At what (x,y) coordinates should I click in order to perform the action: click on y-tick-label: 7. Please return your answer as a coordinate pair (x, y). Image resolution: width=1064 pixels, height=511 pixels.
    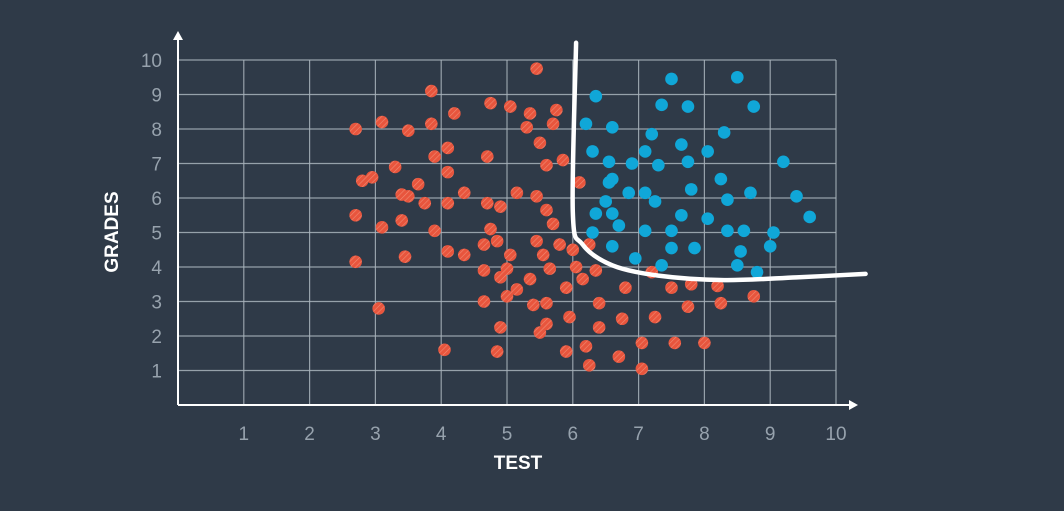
    Looking at the image, I should click on (156, 165).